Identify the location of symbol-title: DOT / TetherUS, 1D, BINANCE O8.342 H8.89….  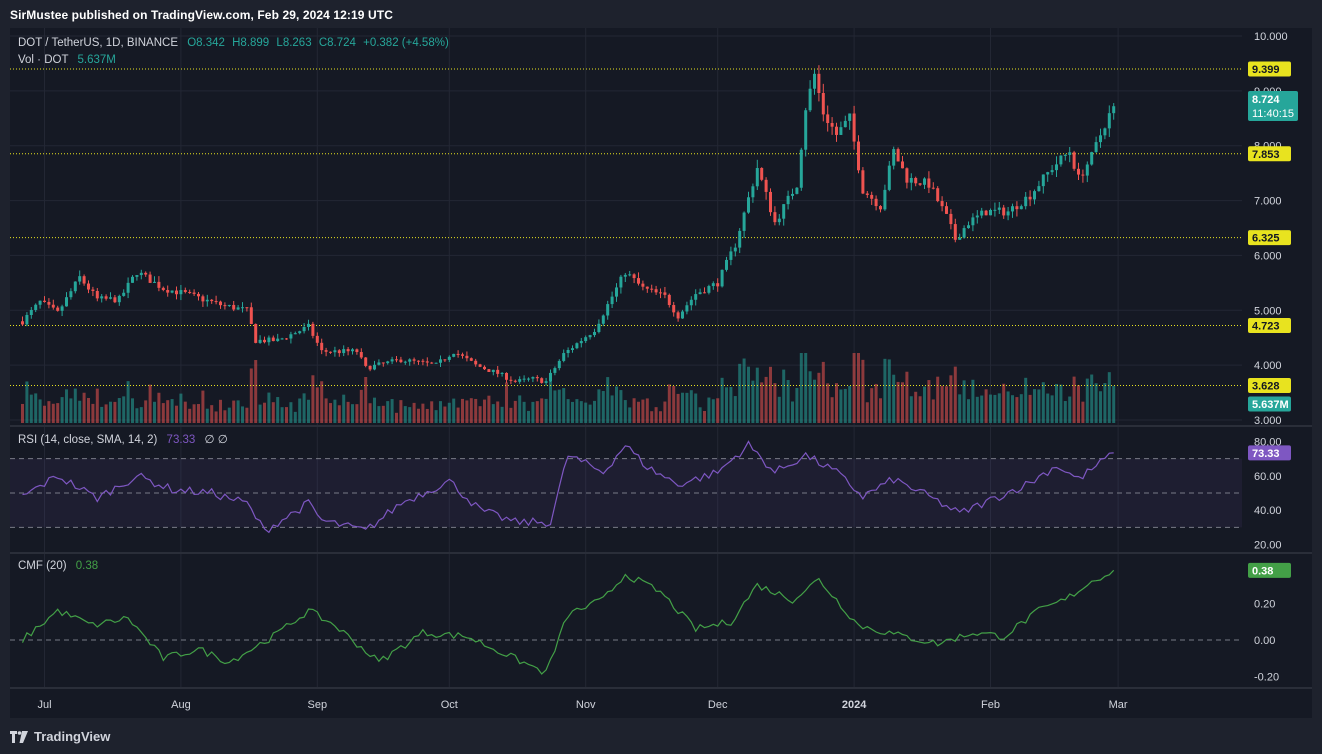
(233, 43).